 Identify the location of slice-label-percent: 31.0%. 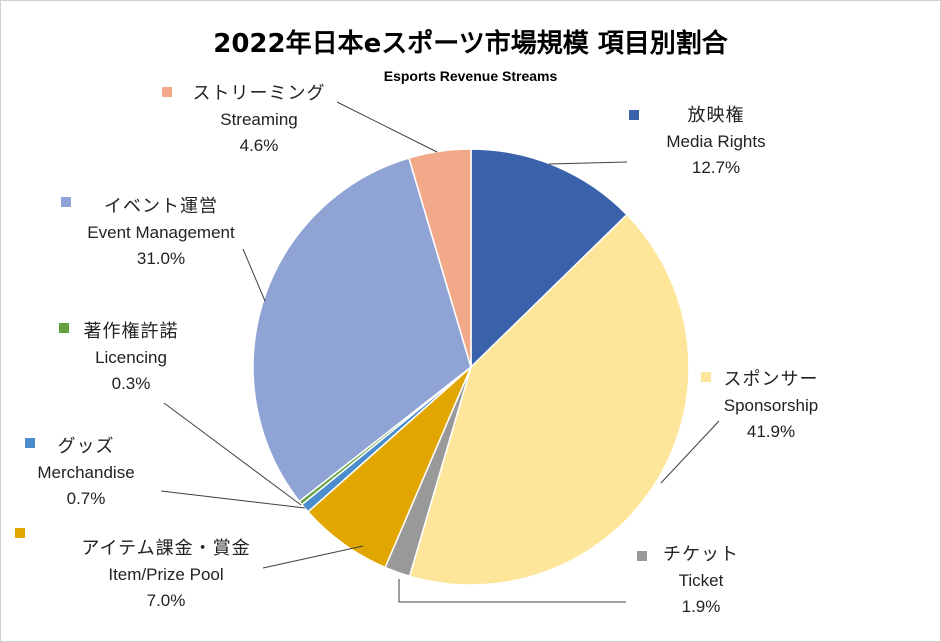
(161, 258).